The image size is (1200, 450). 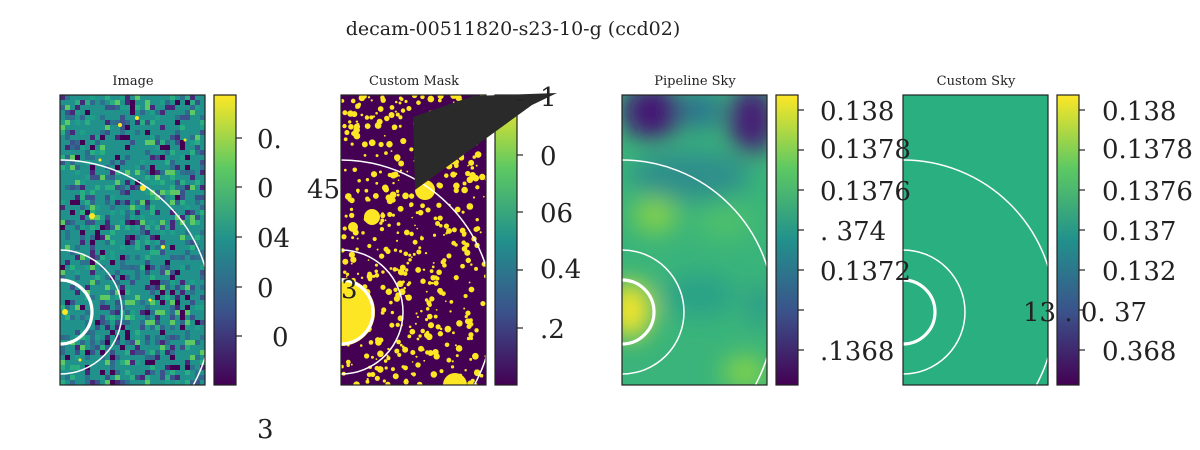 I want to click on colorbar-tick-label: .2, so click(x=552, y=330).